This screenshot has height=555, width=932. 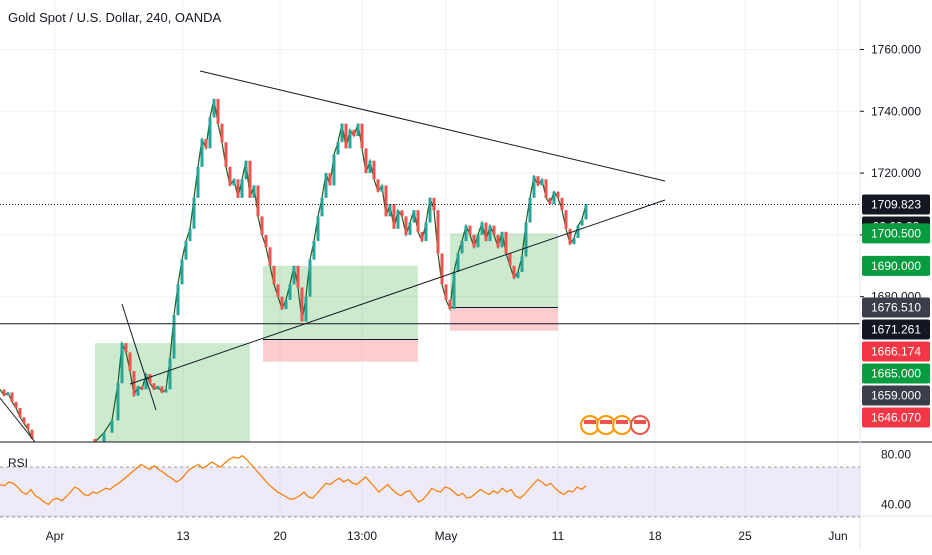 What do you see at coordinates (362, 536) in the screenshot?
I see `time-tick-label: 13:00` at bounding box center [362, 536].